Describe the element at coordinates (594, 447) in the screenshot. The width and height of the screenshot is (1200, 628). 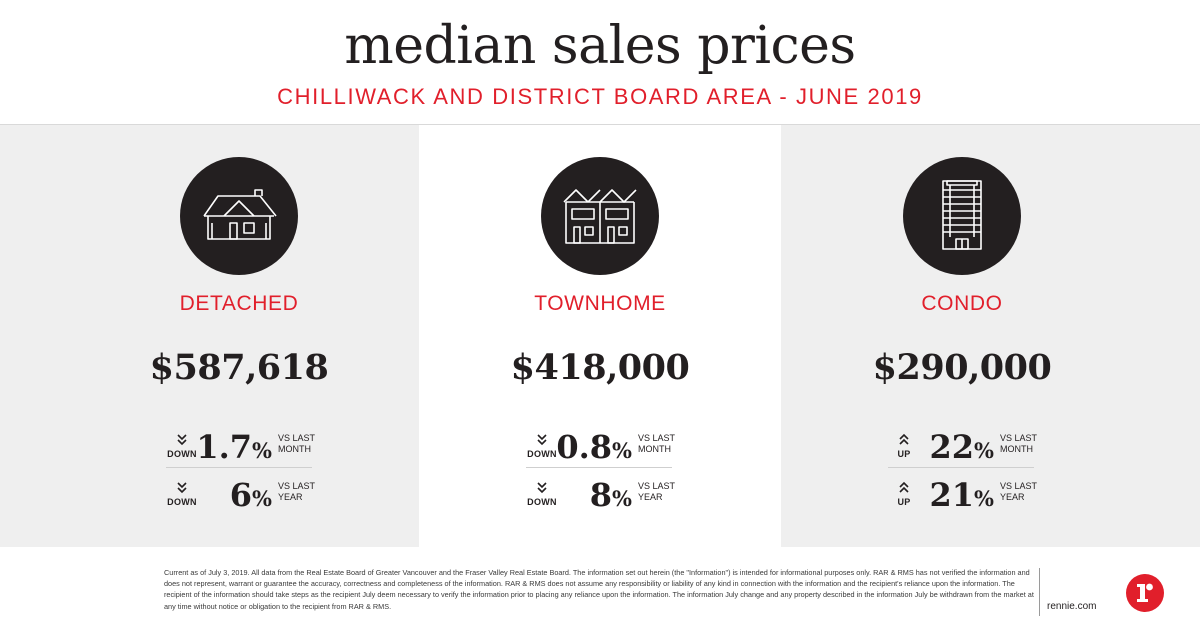
I see `percent-value: 0.8%` at that location.